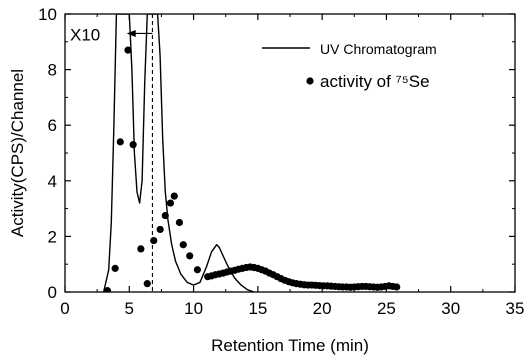  Describe the element at coordinates (193, 308) in the screenshot. I see `x-tick-label: 10` at that location.